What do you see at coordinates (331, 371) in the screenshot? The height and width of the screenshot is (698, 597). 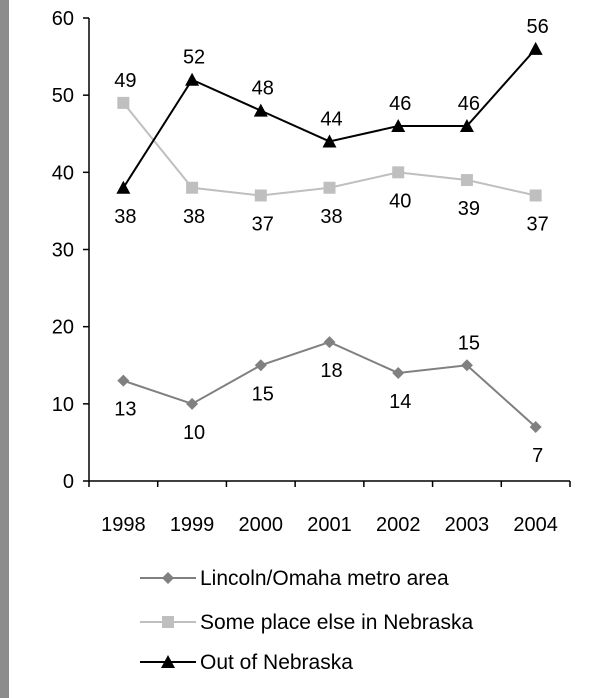 I see `data-label: 18` at bounding box center [331, 371].